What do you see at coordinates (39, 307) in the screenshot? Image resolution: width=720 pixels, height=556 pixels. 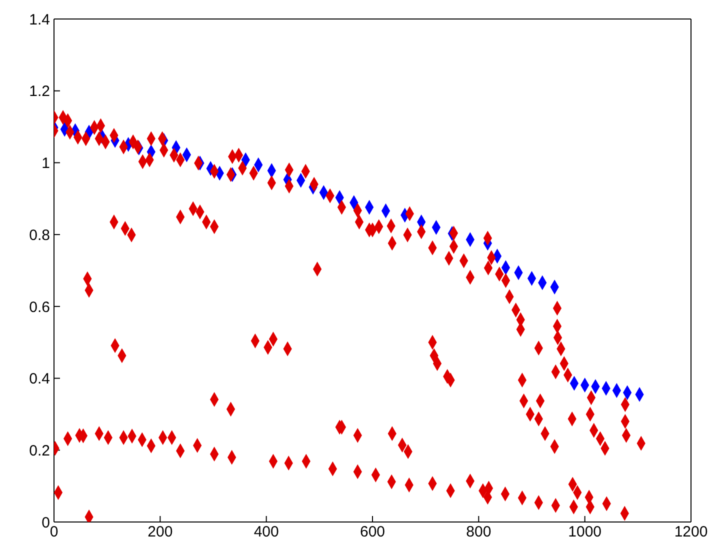 I see `y-tick-label: 0.6` at bounding box center [39, 307].